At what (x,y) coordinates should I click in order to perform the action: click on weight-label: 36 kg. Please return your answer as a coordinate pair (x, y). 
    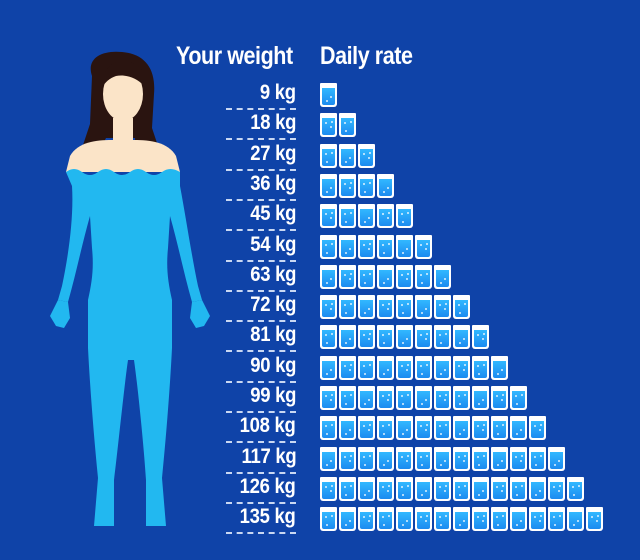
    Looking at the image, I should click on (273, 183).